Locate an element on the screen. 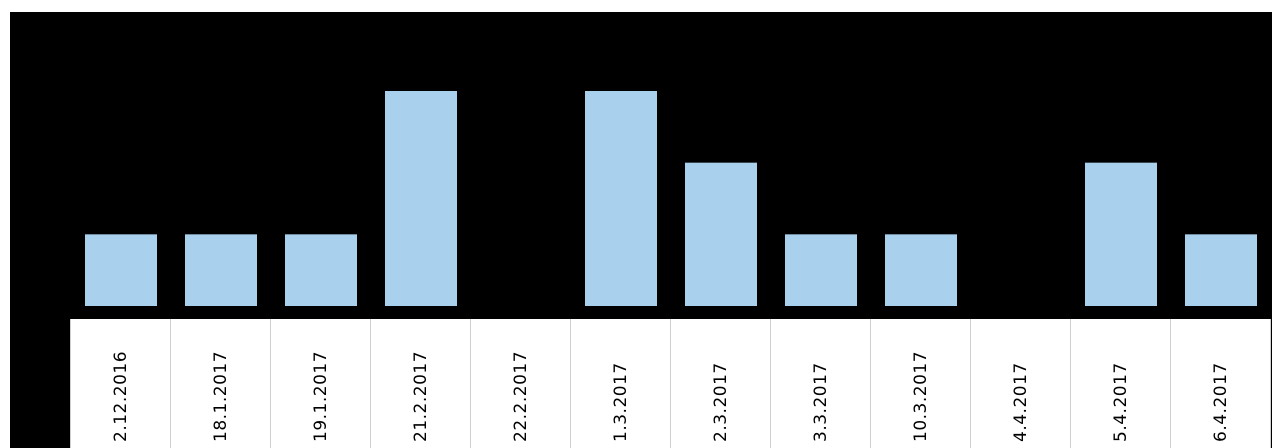 The width and height of the screenshot is (1272, 448). x-tick-label: 21.2.2017 is located at coordinates (421, 396).